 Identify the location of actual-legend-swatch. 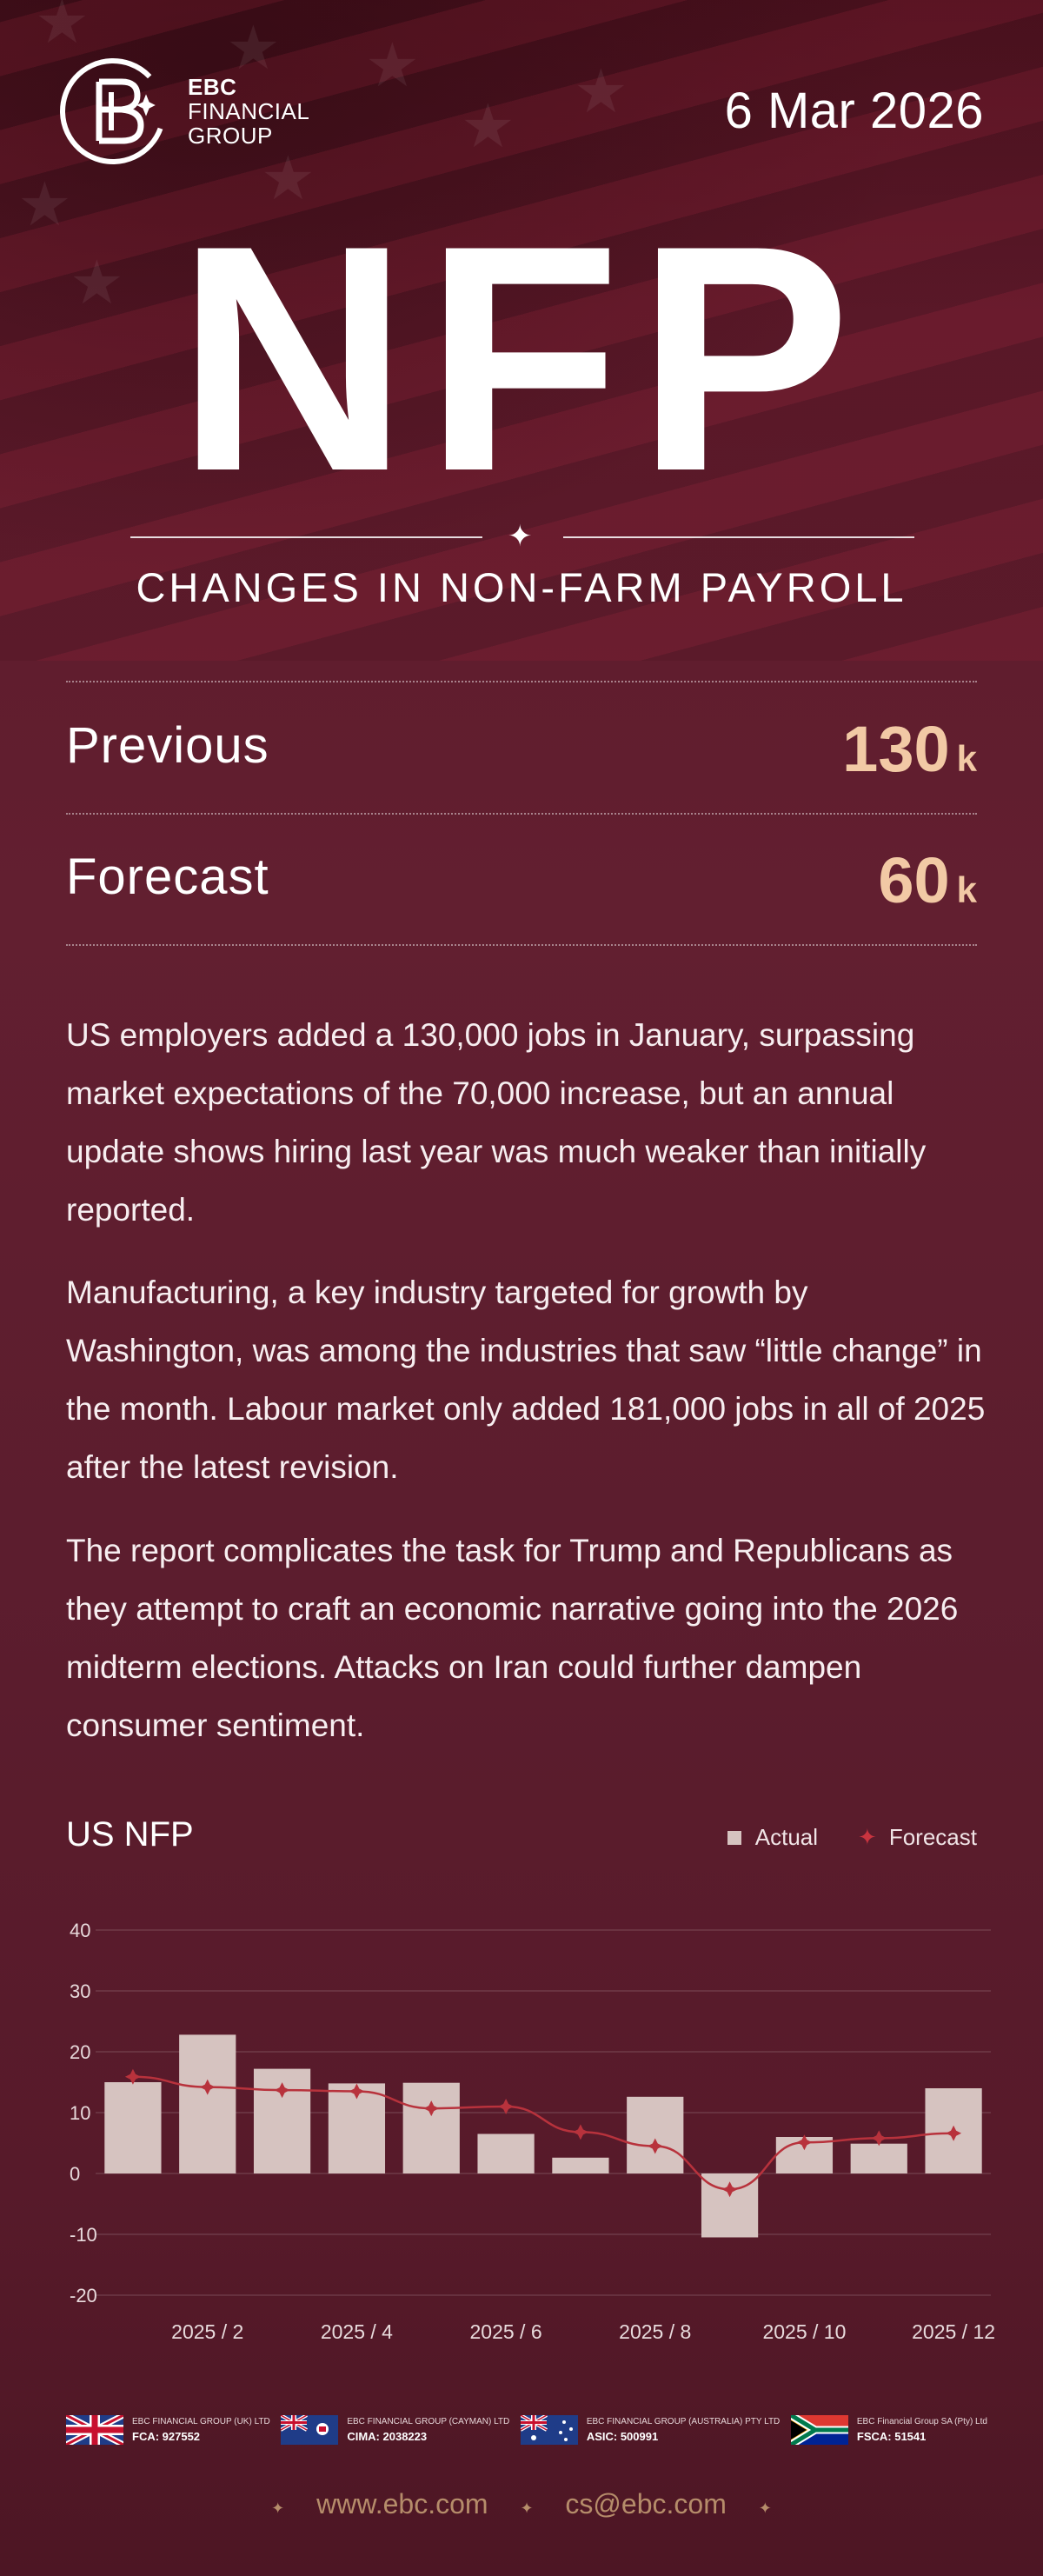
(734, 1837).